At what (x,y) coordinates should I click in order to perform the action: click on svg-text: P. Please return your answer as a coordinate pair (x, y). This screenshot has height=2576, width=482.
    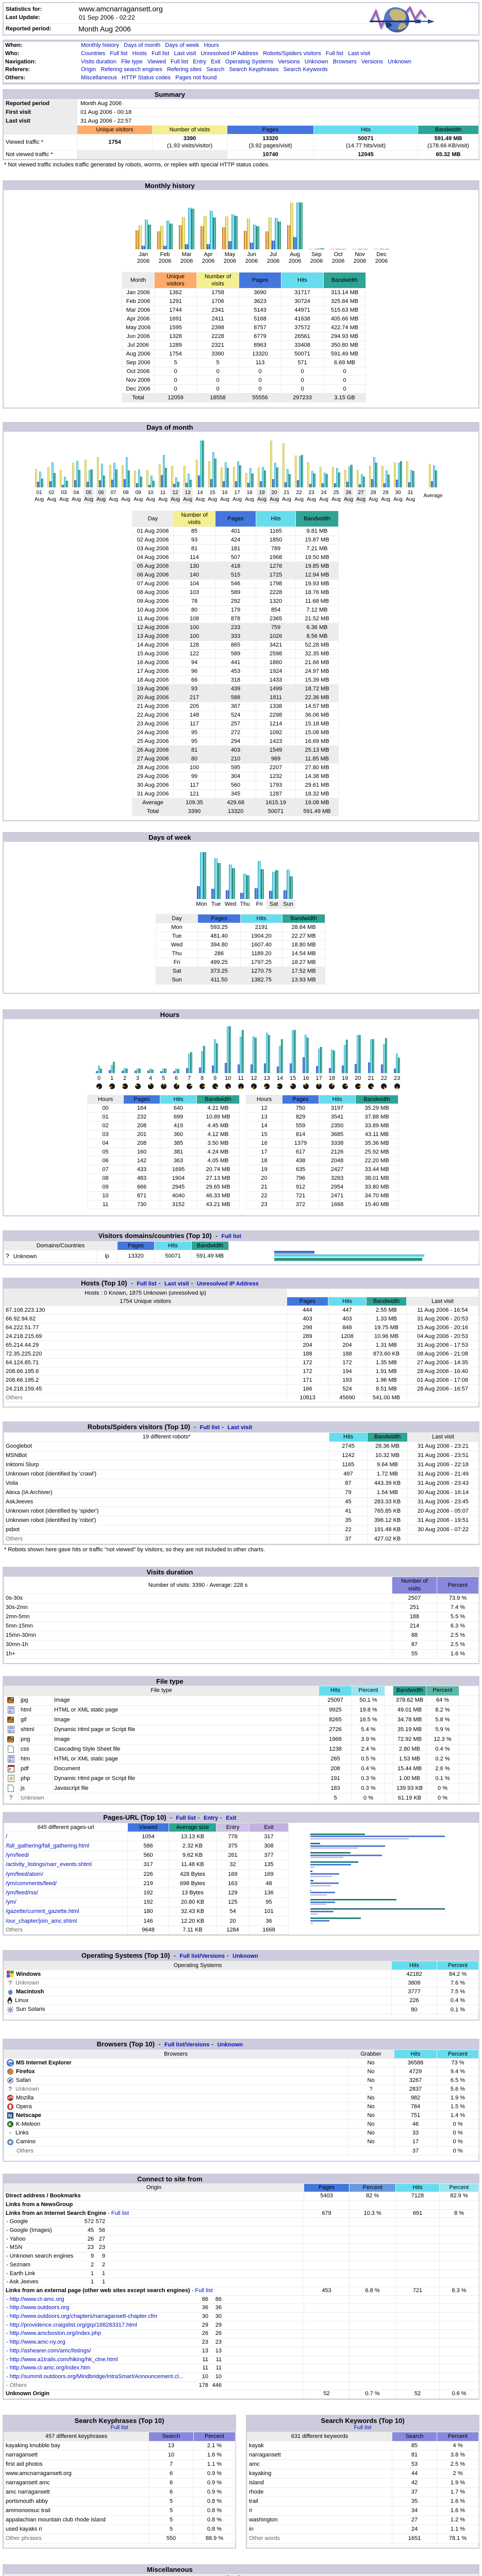
    Looking at the image, I should click on (10, 1770).